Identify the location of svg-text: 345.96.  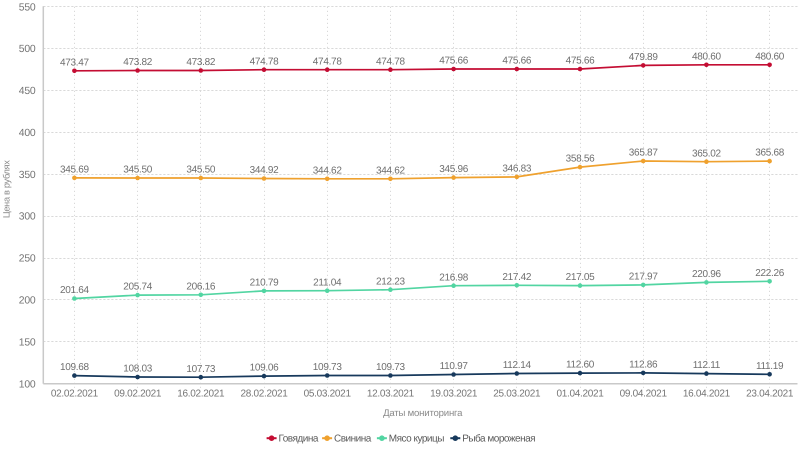
(454, 169).